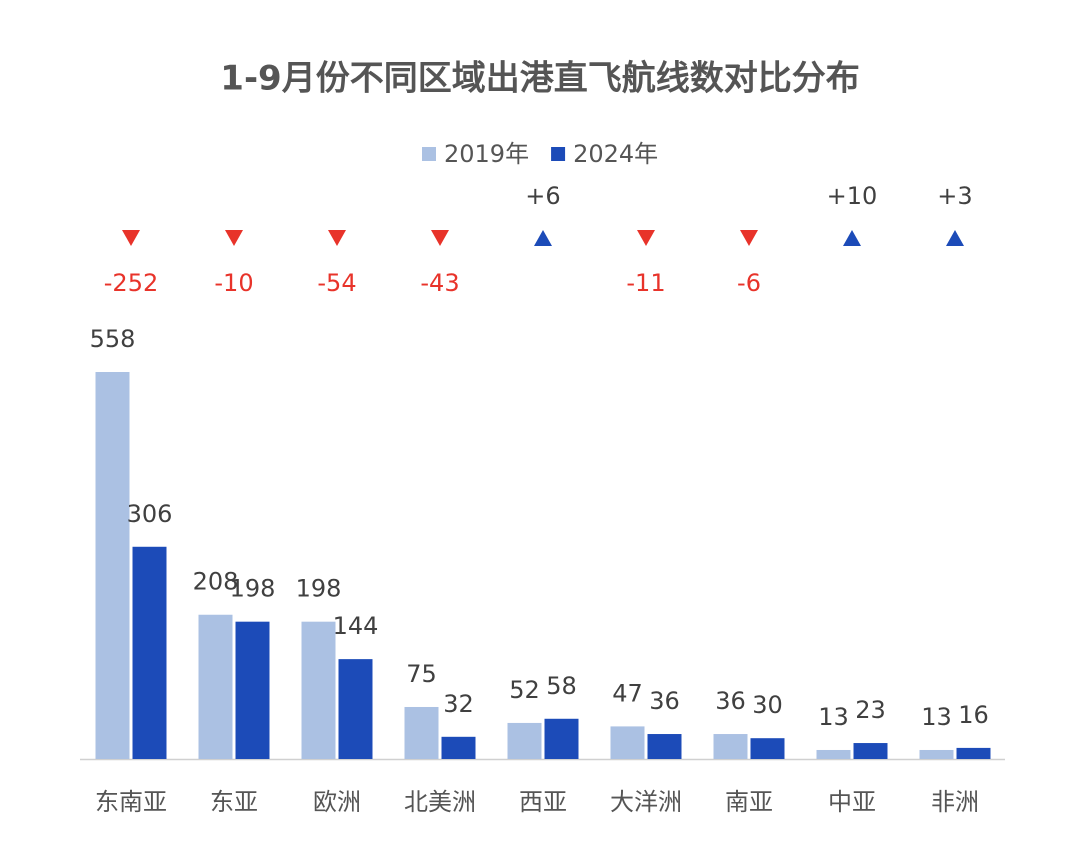  I want to click on value-label: 58, so click(561, 686).